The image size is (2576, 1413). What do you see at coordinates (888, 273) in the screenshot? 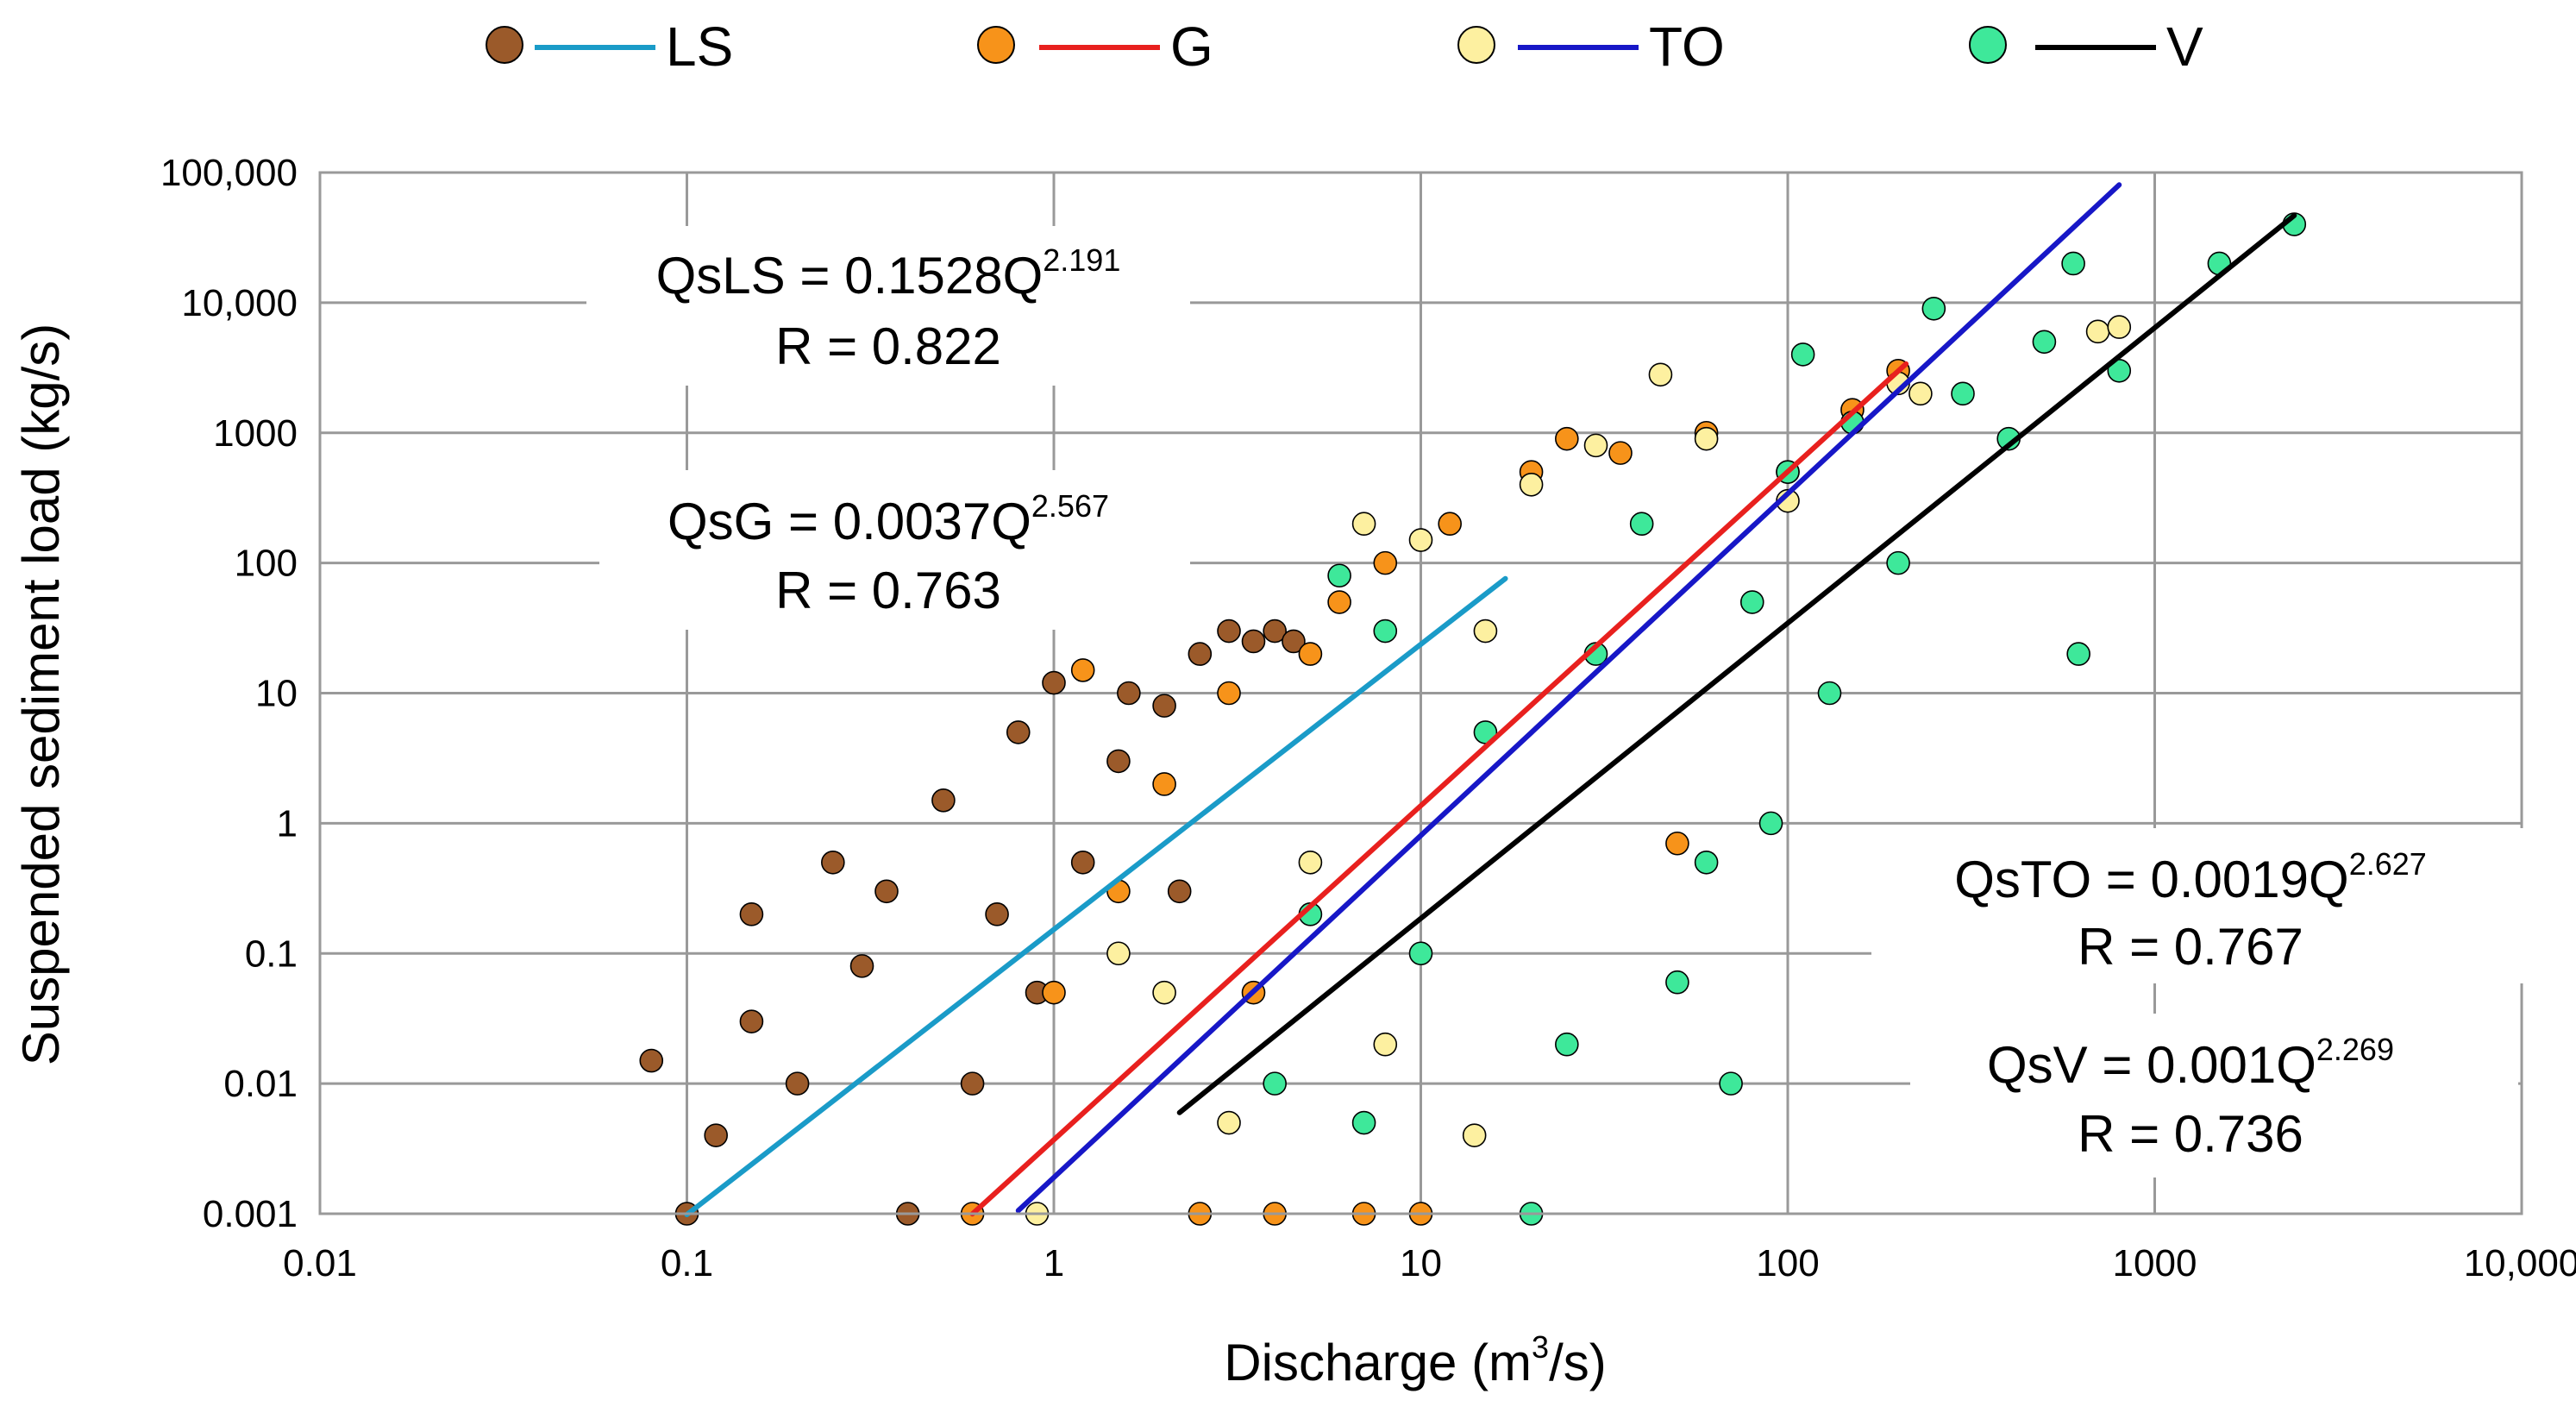
I see `equation-ls: QsLS = 0.1528Q2.191` at bounding box center [888, 273].